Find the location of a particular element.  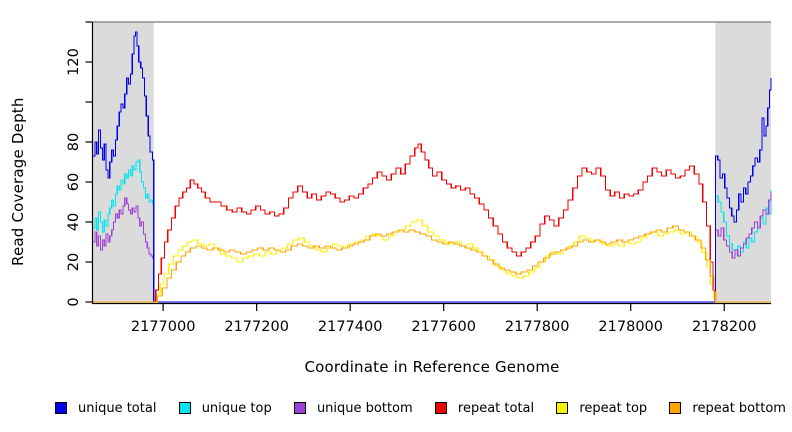

shaded-region-right is located at coordinates (743, 162).